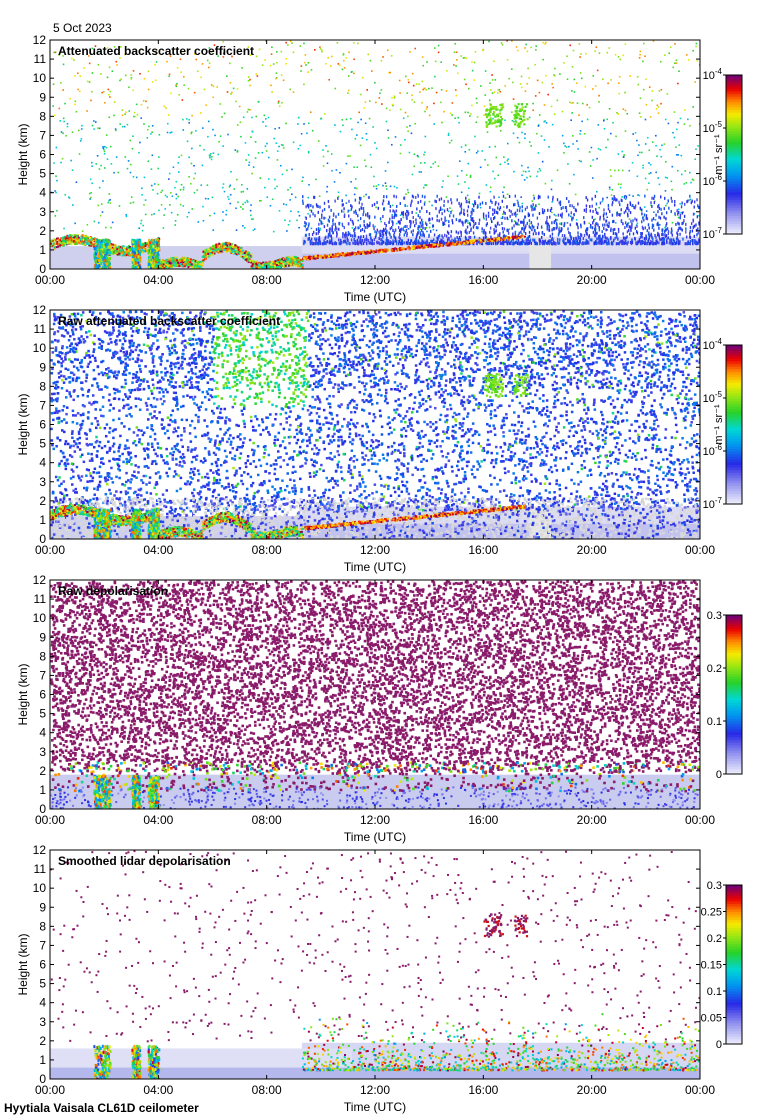 Image resolution: width=780 pixels, height=1120 pixels. What do you see at coordinates (158, 280) in the screenshot?
I see `x-tick-label: 04:00` at bounding box center [158, 280].